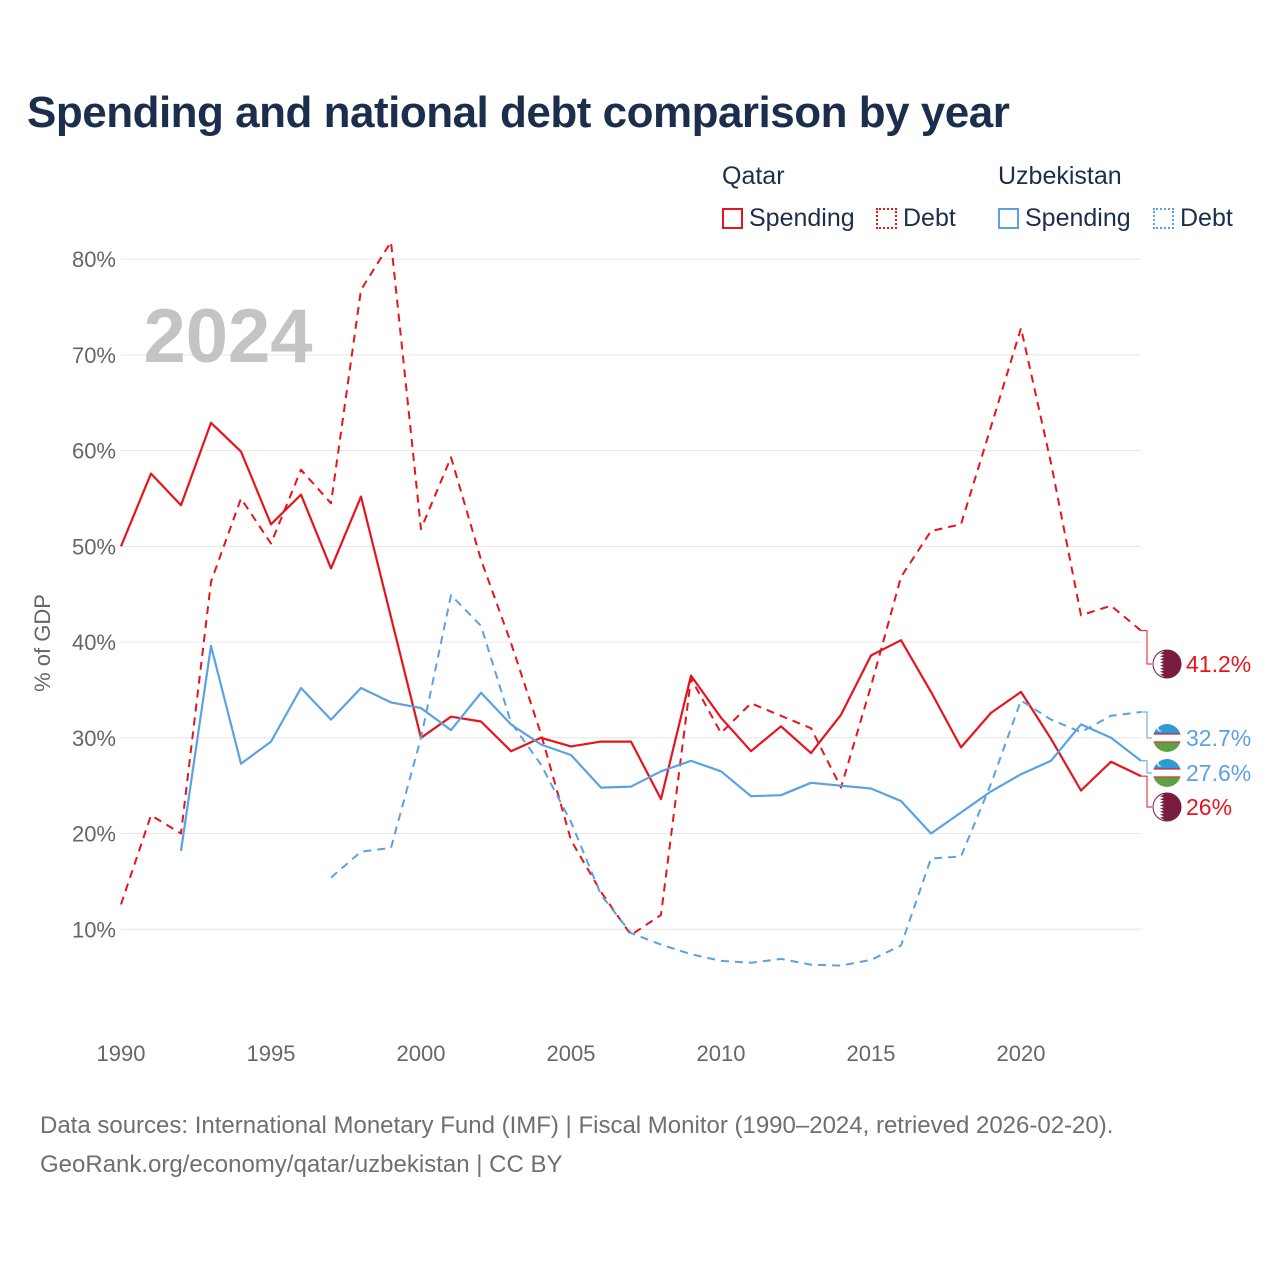  Describe the element at coordinates (94, 738) in the screenshot. I see `y-tick-label: 30%` at that location.